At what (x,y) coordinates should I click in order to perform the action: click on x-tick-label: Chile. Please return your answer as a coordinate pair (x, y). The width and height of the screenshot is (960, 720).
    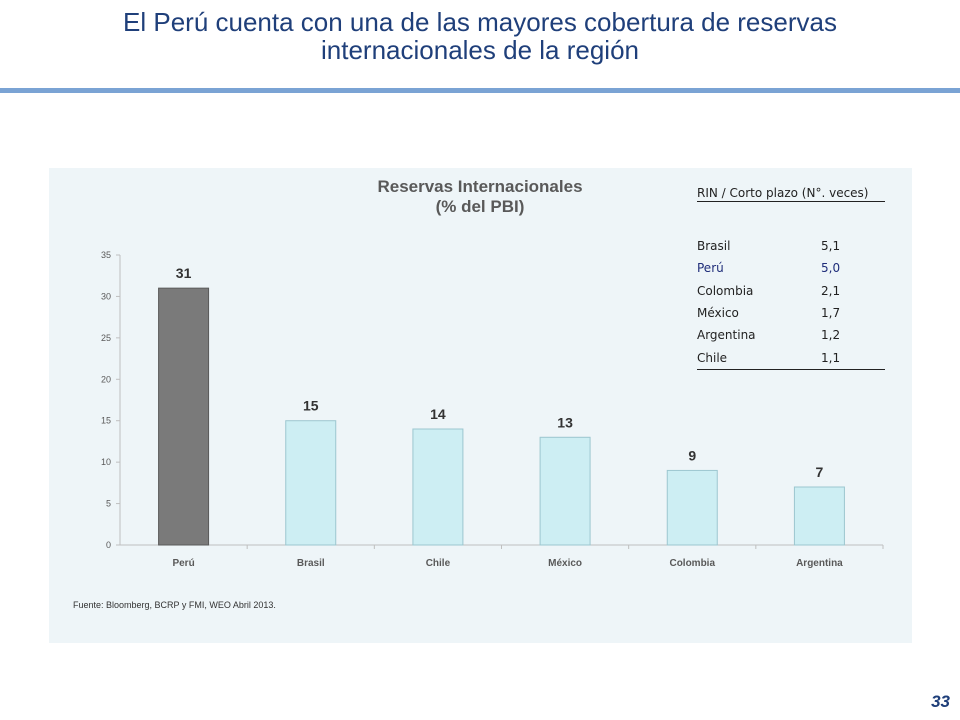
    Looking at the image, I should click on (438, 563).